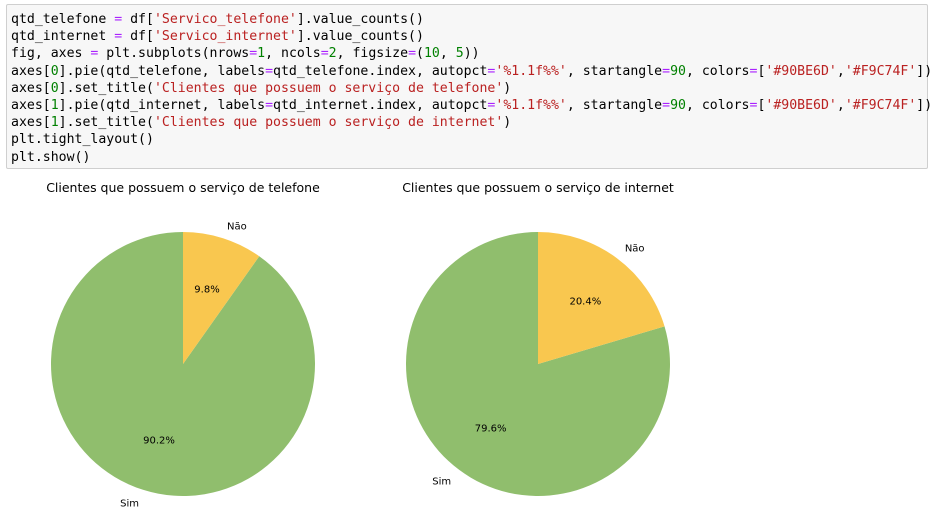  Describe the element at coordinates (293, 54) in the screenshot. I see `code-token: , ncols` at that location.